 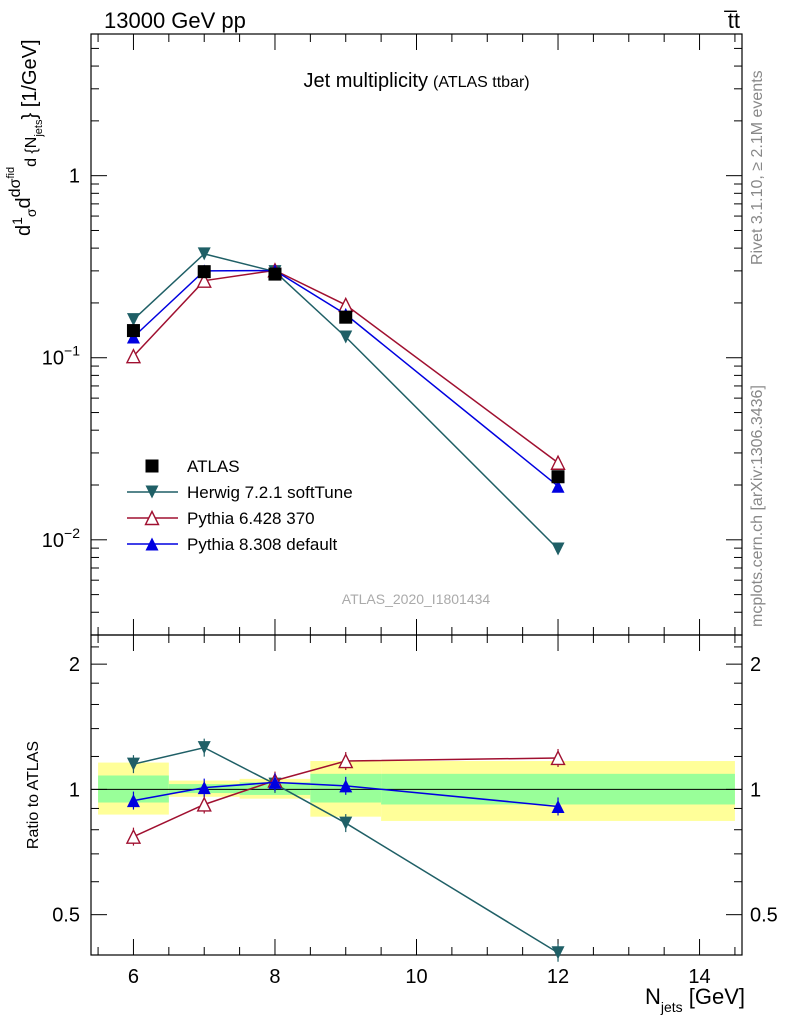 I want to click on plot-title: Jet multiplicity, so click(x=366, y=81).